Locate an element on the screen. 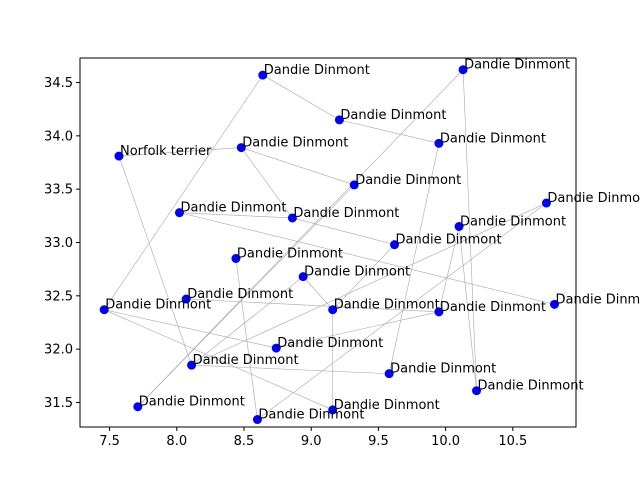 This screenshot has width=640, height=480. y-axis-ticks: 31.5 32.0 32.5 33.0 33.5 34.0 34.5 is located at coordinates (62, 243).